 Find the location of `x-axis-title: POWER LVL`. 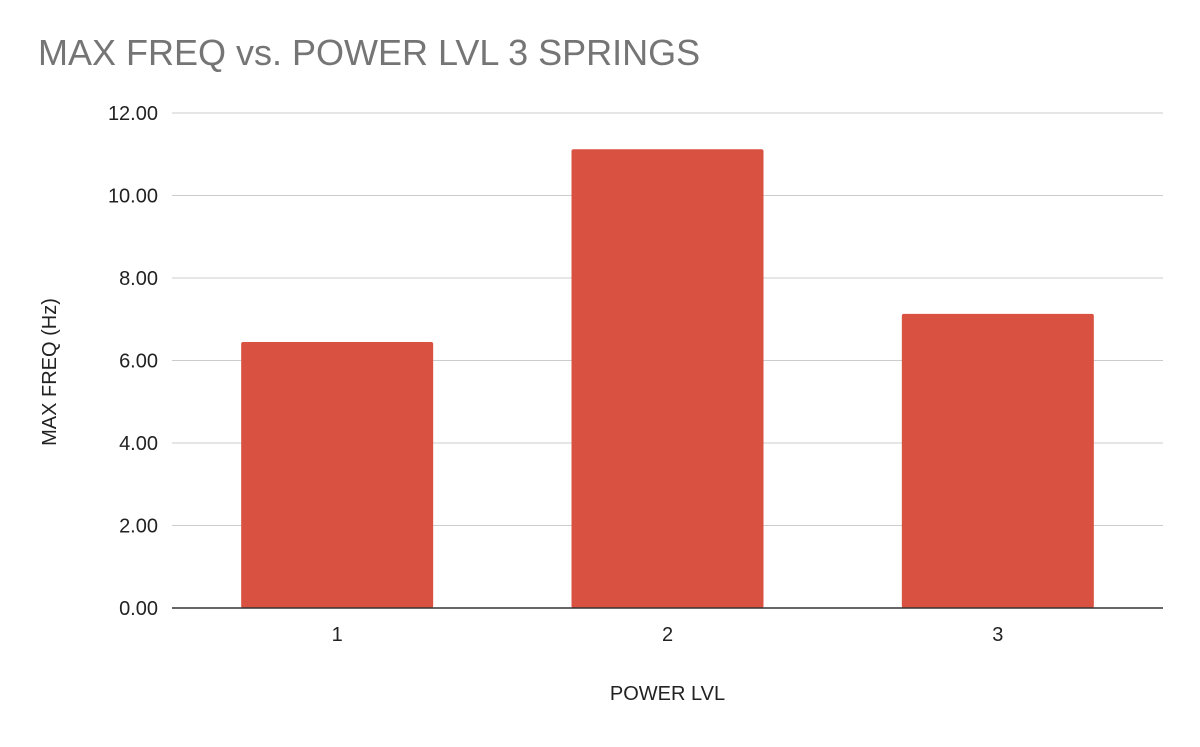

x-axis-title: POWER LVL is located at coordinates (667, 694).